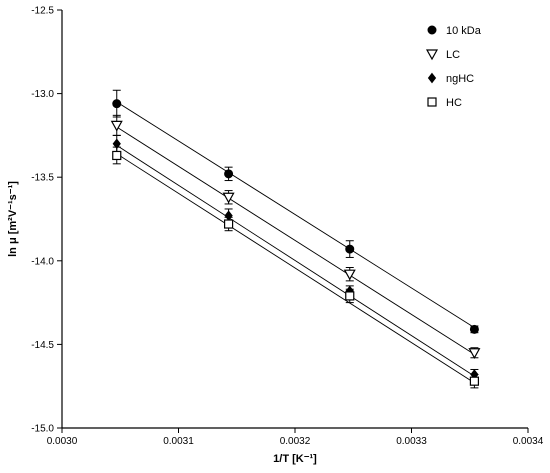 This screenshot has width=550, height=473. What do you see at coordinates (453, 55) in the screenshot?
I see `legend-label: LC` at bounding box center [453, 55].